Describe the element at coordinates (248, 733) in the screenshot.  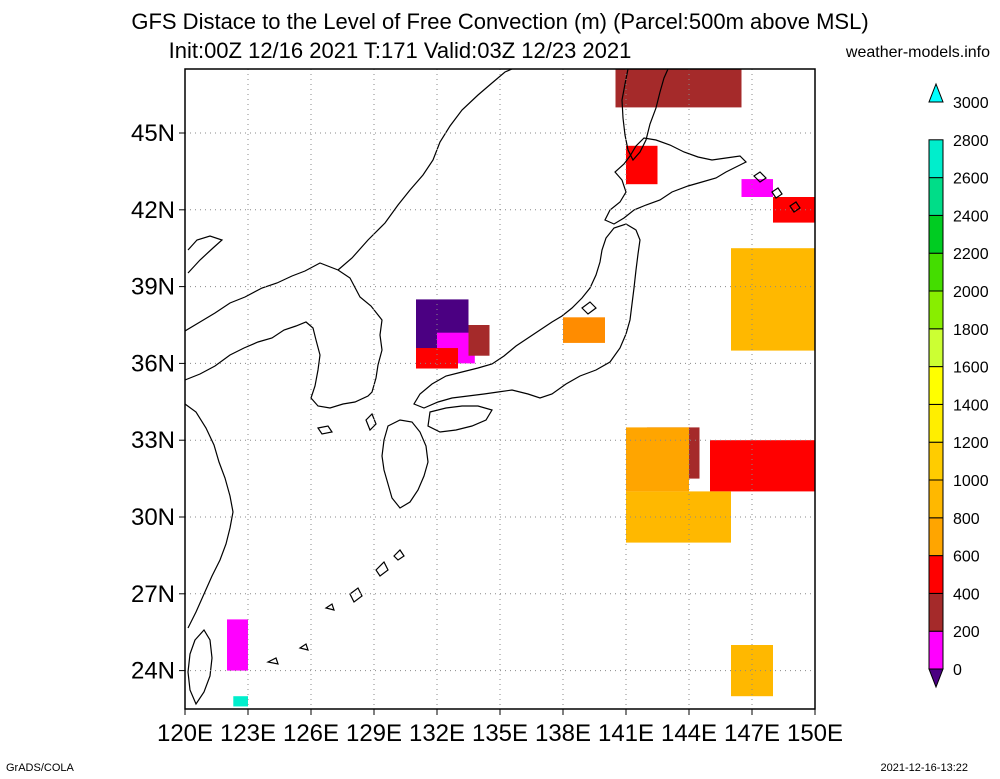
I see `x-tick-label: 123E` at that location.